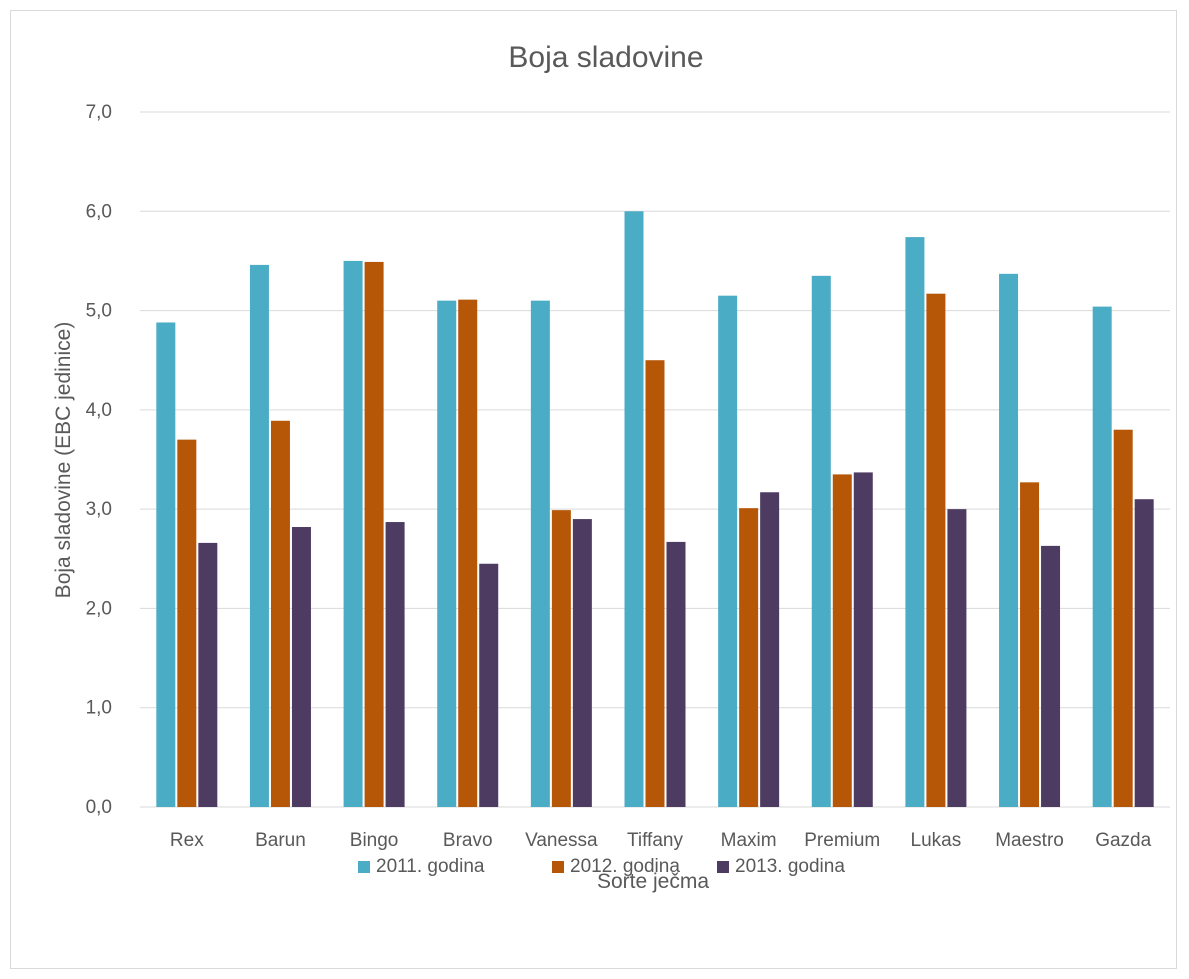 The height and width of the screenshot is (979, 1189). Describe the element at coordinates (468, 840) in the screenshot. I see `x-tick-label: Bravo` at that location.